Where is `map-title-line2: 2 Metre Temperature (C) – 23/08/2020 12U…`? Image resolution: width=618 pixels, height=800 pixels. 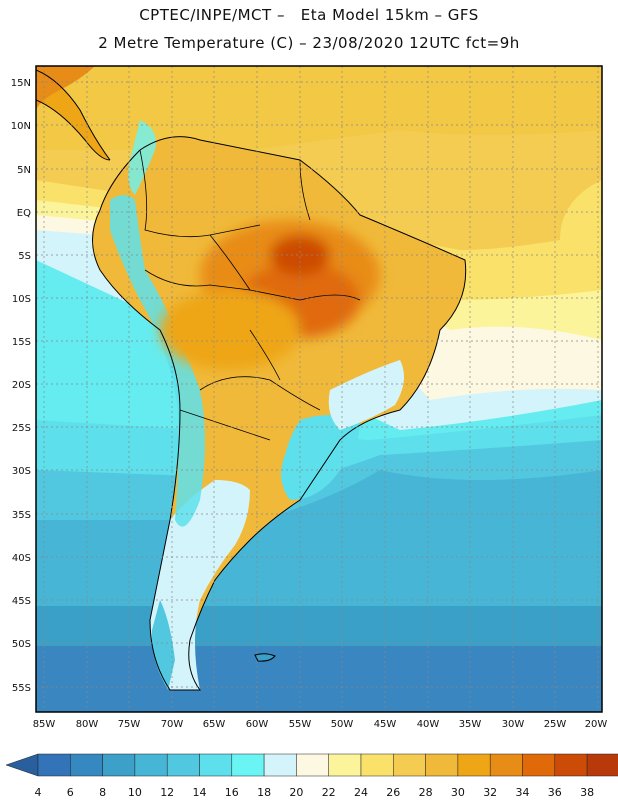 map-title-line2: 2 Metre Temperature (C) – 23/08/2020 12U… is located at coordinates (309, 43).